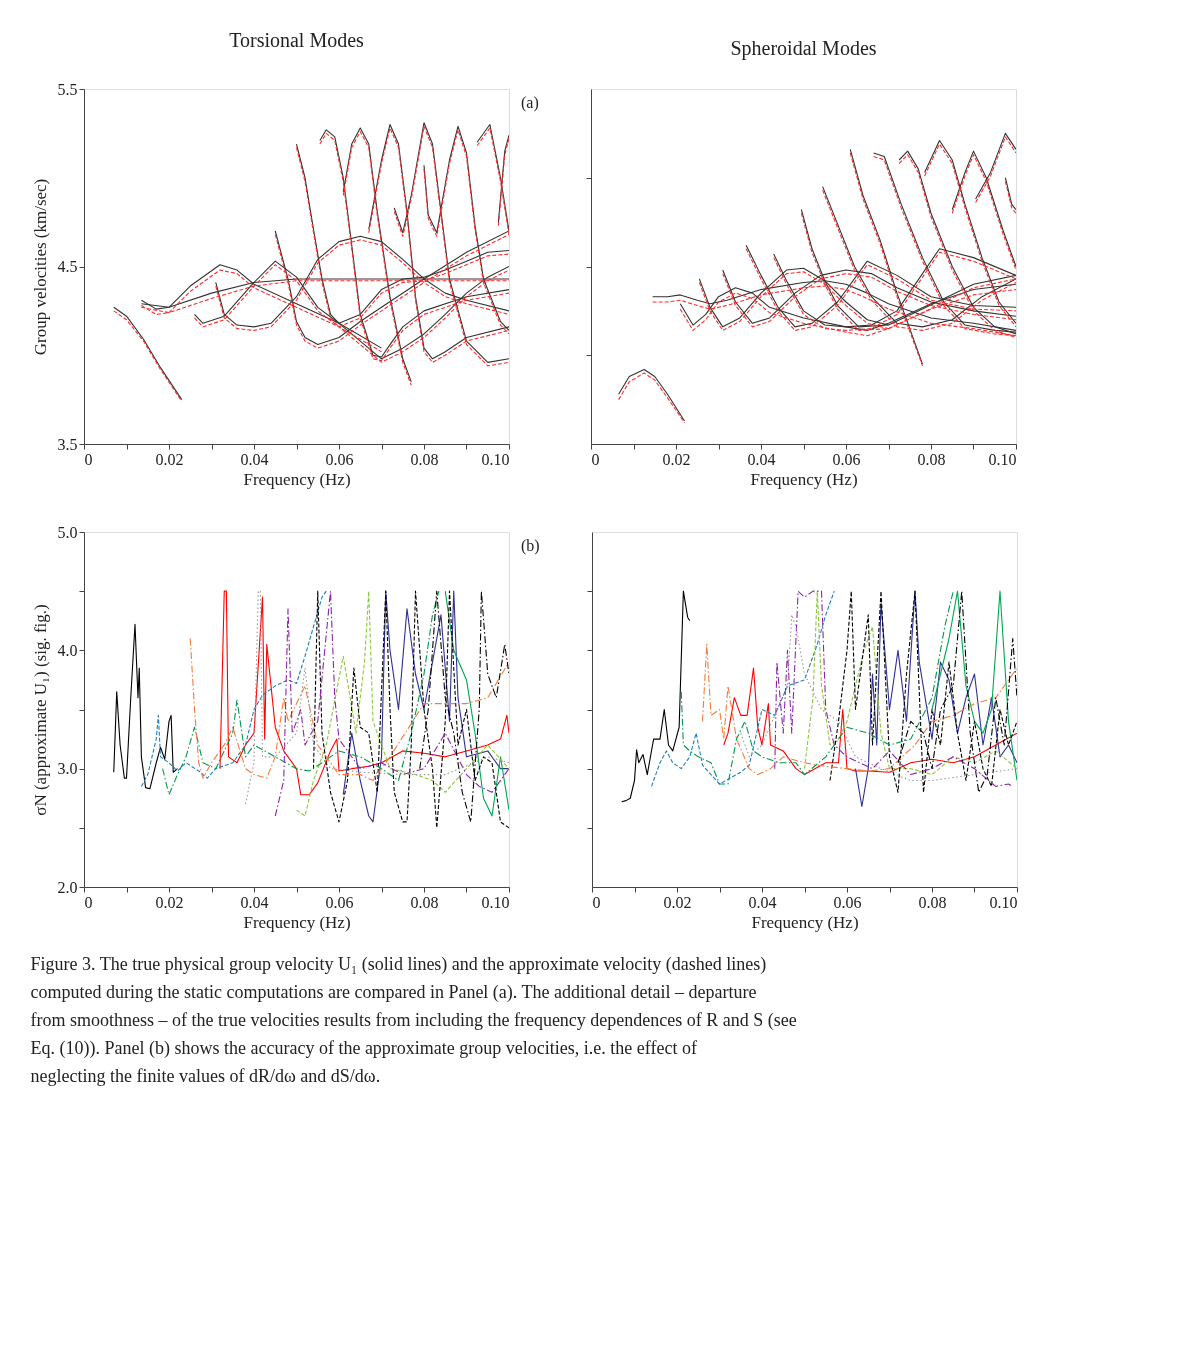  I want to click on y-axis-title: Group velocities (km/sec), so click(40, 267).